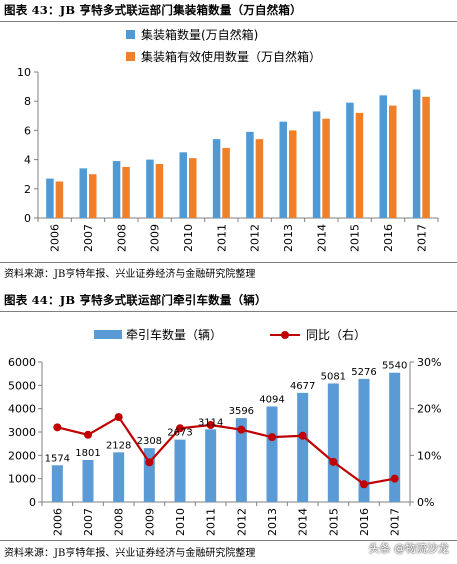 This screenshot has height=564, width=457. What do you see at coordinates (250, 174) in the screenshot?
I see `bar-containers-2012` at bounding box center [250, 174].